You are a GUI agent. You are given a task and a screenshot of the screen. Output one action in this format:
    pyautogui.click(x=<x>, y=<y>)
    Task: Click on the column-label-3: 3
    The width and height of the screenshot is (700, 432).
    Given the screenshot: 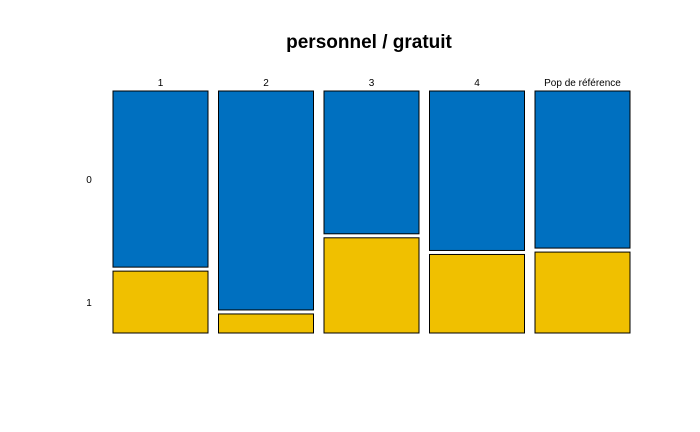 What is the action you would take?
    pyautogui.click(x=372, y=83)
    